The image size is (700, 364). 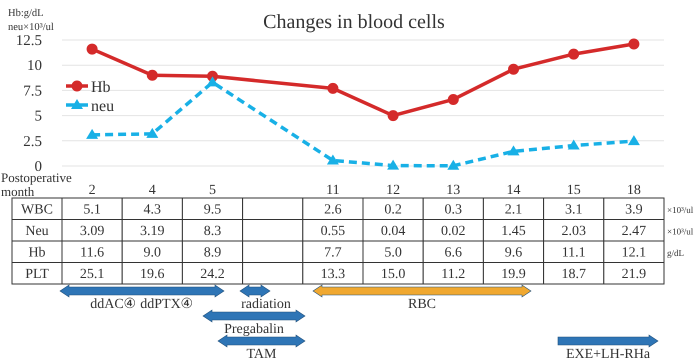 I want to click on y-tick-label: WBC, so click(x=37, y=210).